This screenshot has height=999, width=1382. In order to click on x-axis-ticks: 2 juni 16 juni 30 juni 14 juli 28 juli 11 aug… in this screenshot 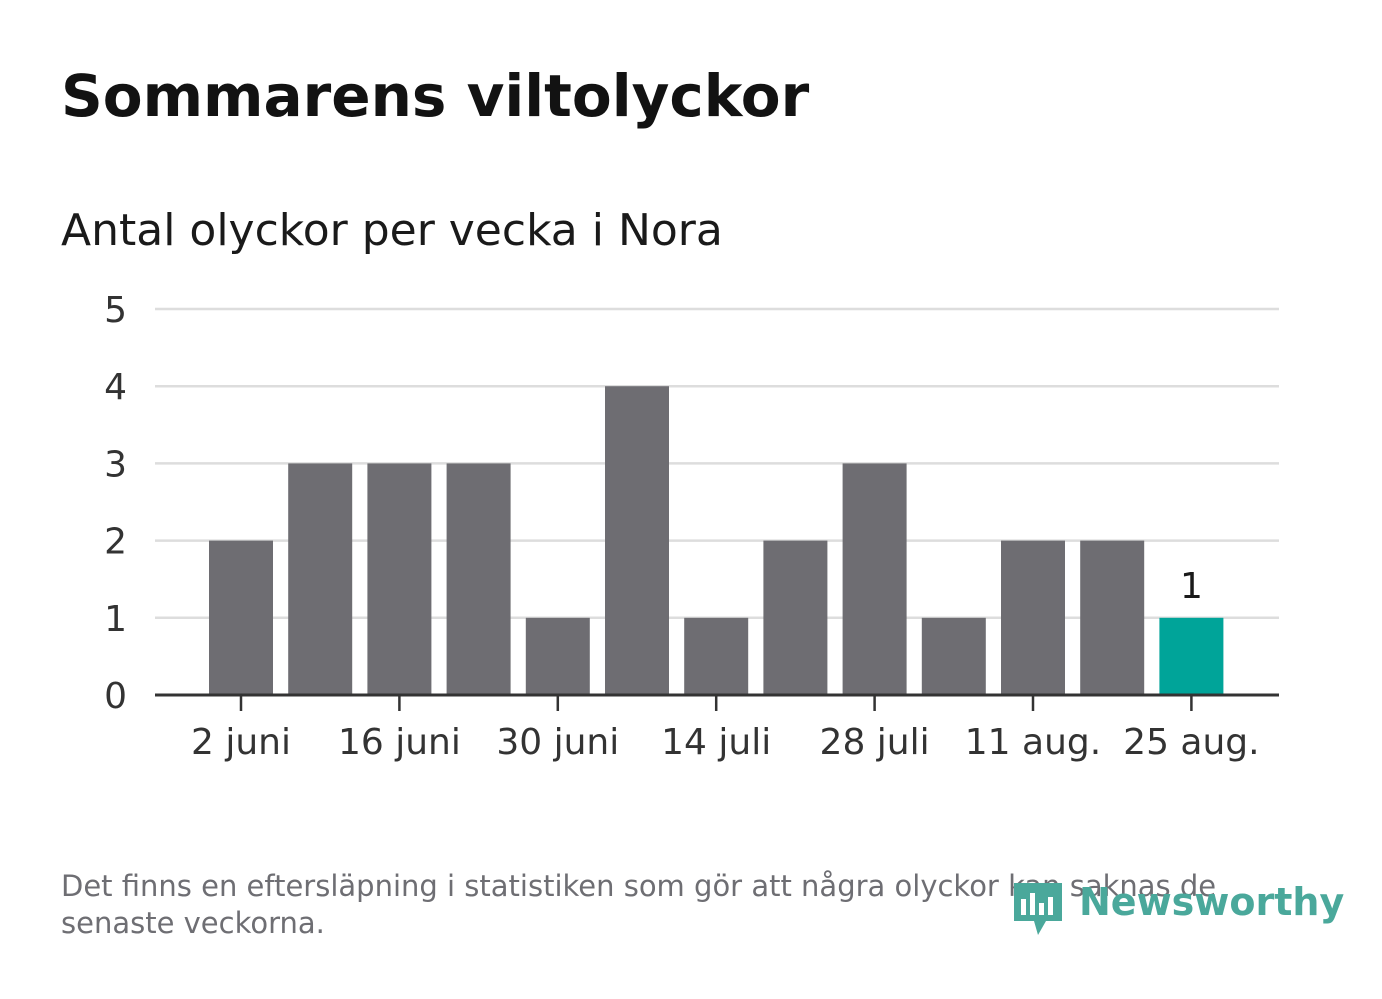, I will do `click(725, 729)`.